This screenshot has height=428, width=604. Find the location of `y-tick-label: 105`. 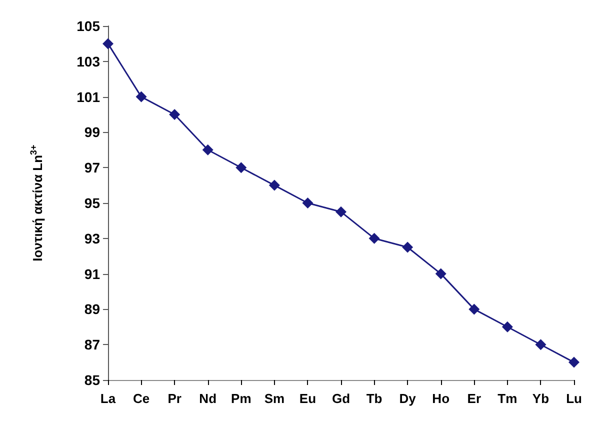

y-tick-label: 105 is located at coordinates (88, 26).